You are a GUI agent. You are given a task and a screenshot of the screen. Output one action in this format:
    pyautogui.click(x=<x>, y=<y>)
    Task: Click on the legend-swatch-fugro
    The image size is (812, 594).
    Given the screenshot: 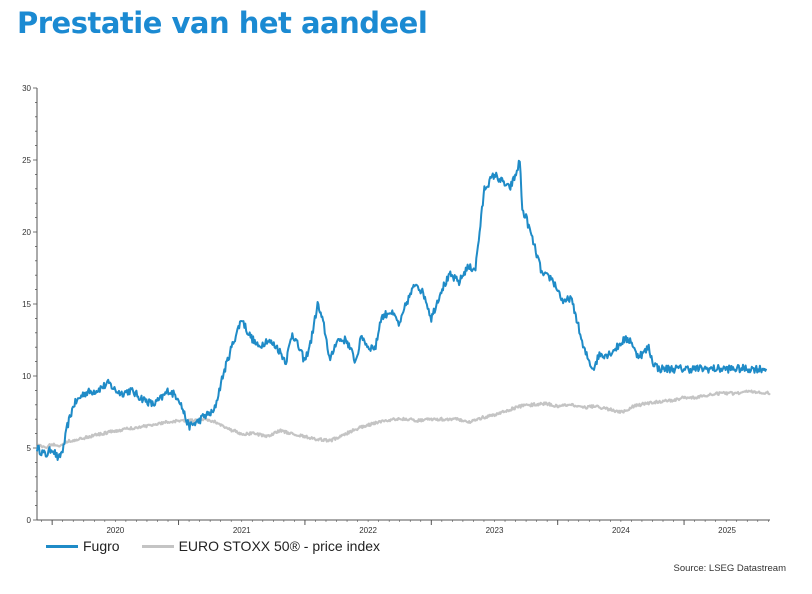 What is the action you would take?
    pyautogui.click(x=62, y=546)
    